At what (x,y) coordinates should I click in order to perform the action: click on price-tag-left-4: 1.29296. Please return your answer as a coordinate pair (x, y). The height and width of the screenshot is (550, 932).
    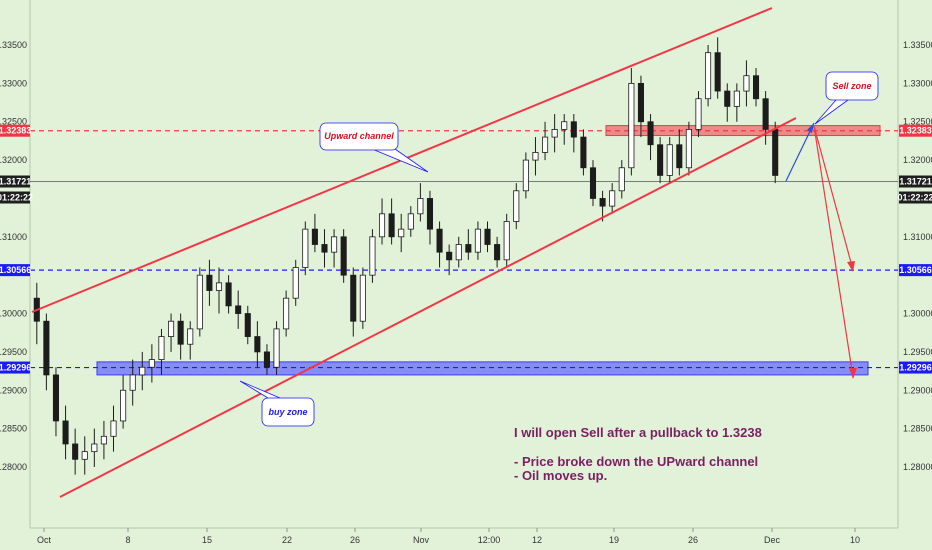
    Looking at the image, I should click on (15, 368).